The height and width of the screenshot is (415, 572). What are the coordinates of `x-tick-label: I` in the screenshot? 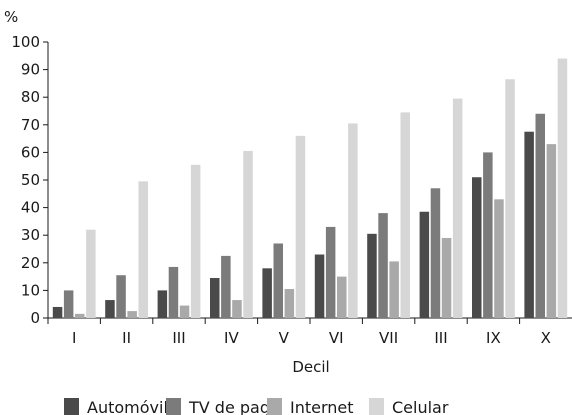 It's located at (74, 338).